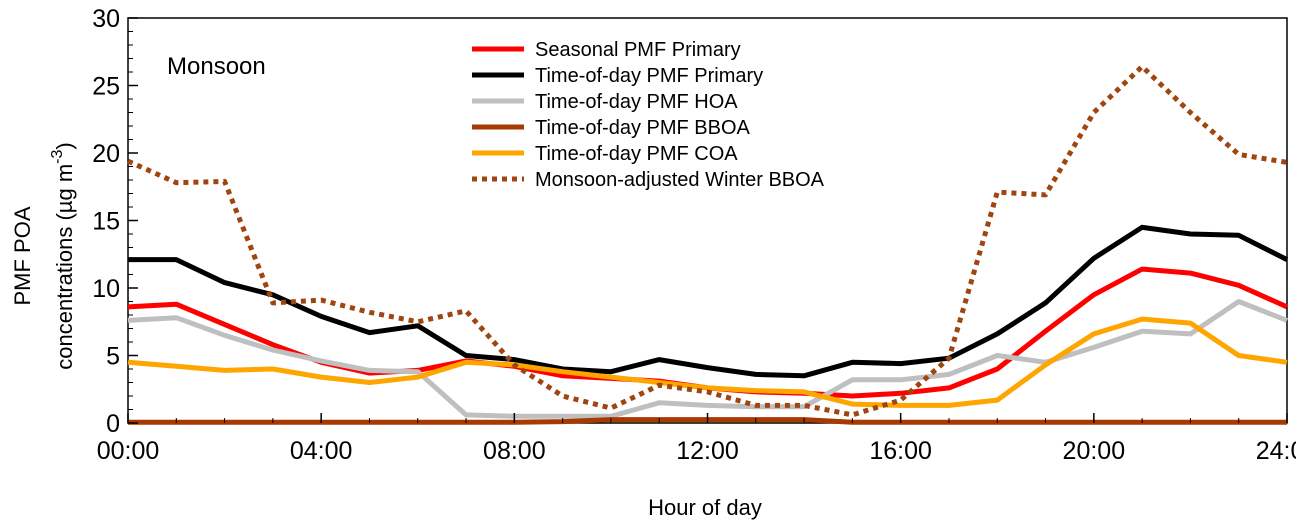 The height and width of the screenshot is (521, 1296). What do you see at coordinates (128, 451) in the screenshot?
I see `x-tick-label: 00:00` at bounding box center [128, 451].